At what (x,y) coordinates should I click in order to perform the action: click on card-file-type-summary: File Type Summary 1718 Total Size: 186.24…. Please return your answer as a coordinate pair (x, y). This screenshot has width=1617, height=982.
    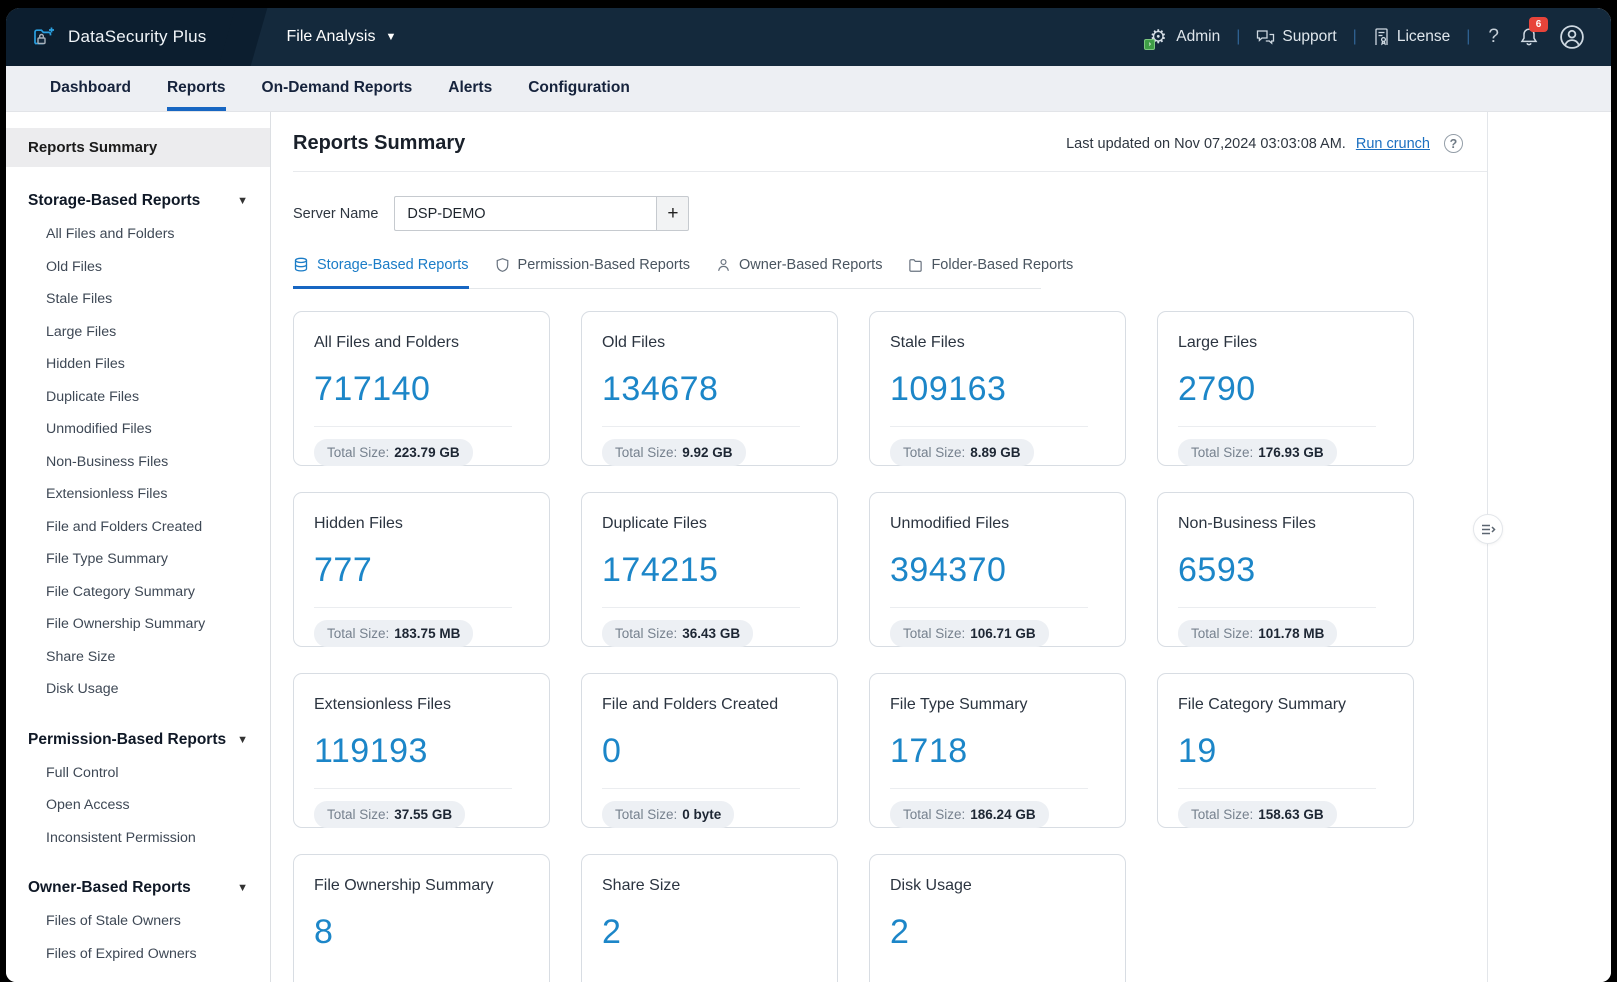
    Looking at the image, I should click on (997, 750).